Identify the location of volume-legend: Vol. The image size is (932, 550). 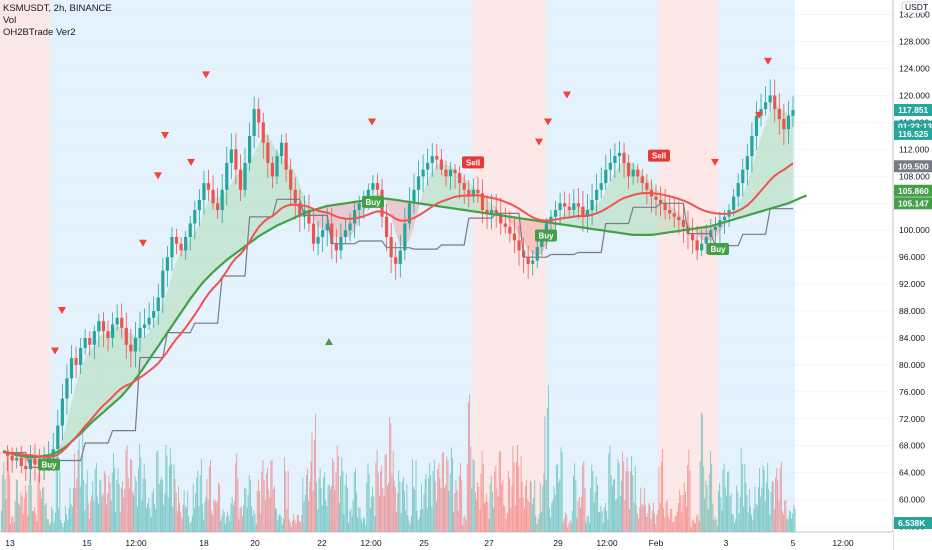
(10, 20).